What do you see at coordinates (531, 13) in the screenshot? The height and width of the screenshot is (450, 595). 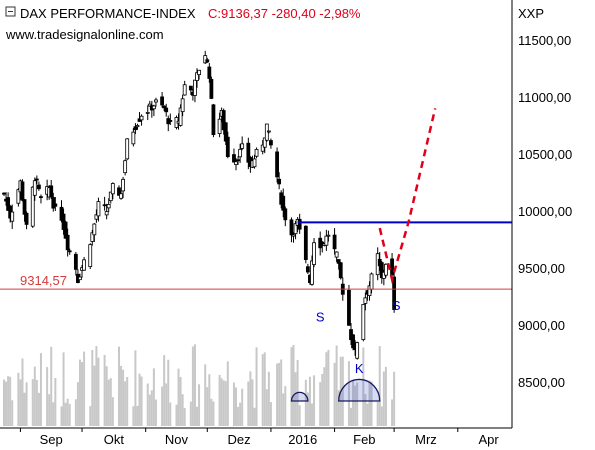 I see `currency-code: XXP` at bounding box center [531, 13].